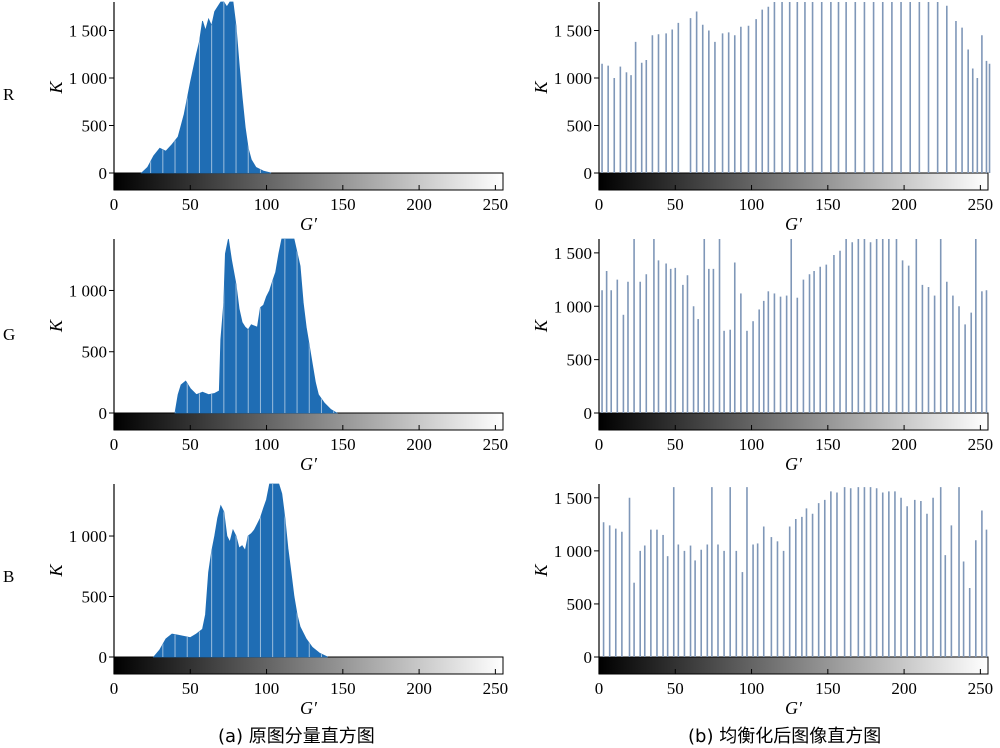 This screenshot has width=1000, height=748. Describe the element at coordinates (103, 657) in the screenshot. I see `panel-b-original-y-tick-label: 0` at that location.